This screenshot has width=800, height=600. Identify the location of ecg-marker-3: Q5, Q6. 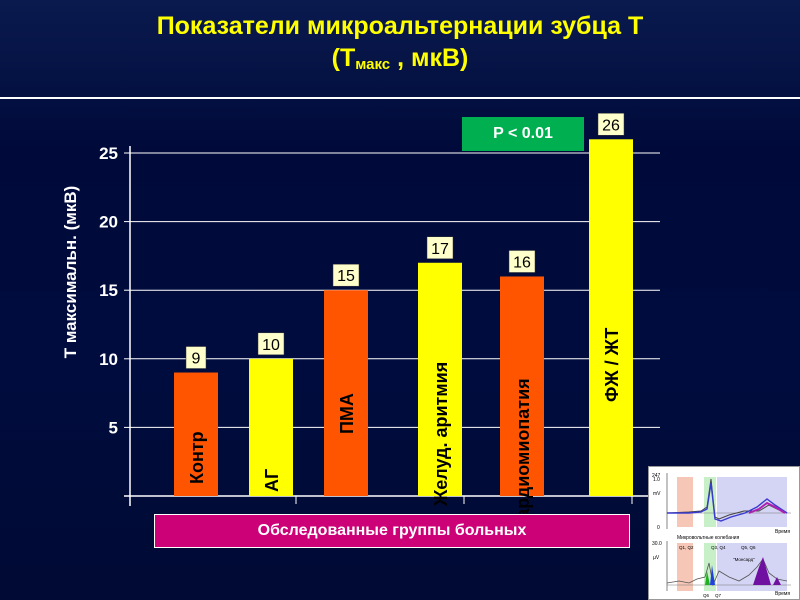
(748, 547).